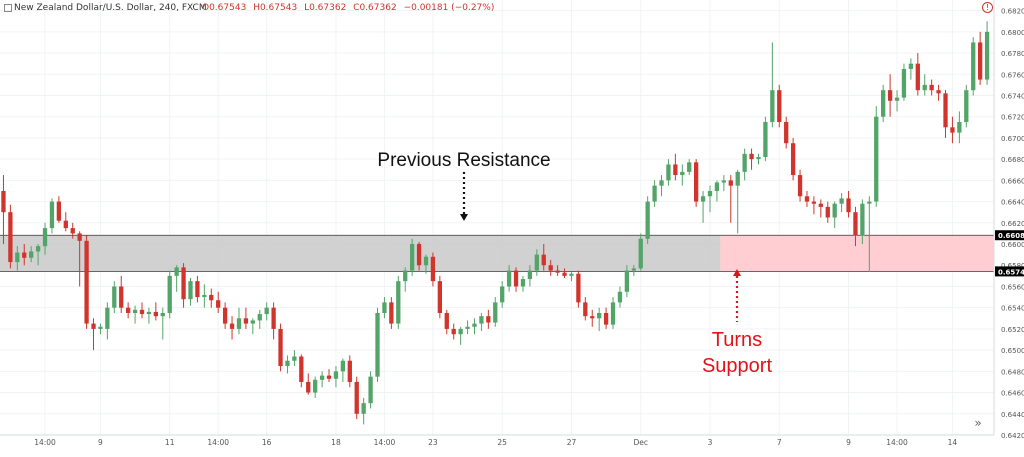 This screenshot has height=457, width=1024. What do you see at coordinates (336, 442) in the screenshot?
I see `x-tick-label: 18` at bounding box center [336, 442].